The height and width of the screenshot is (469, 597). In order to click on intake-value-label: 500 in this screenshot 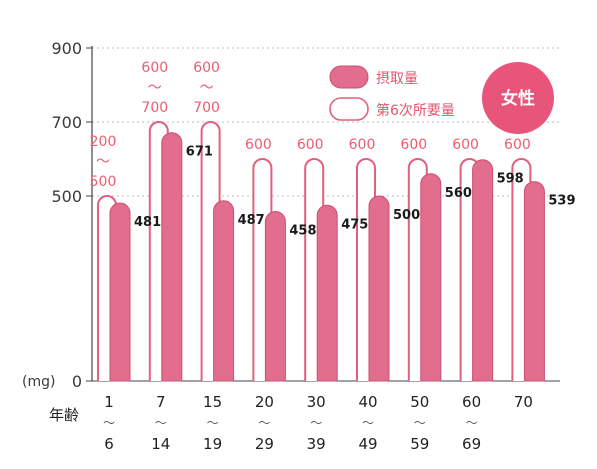, I will do `click(406, 215)`.